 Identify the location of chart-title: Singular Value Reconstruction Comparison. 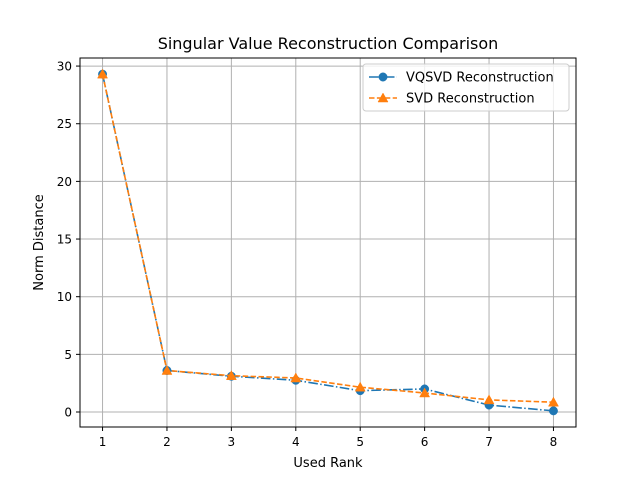
(328, 43).